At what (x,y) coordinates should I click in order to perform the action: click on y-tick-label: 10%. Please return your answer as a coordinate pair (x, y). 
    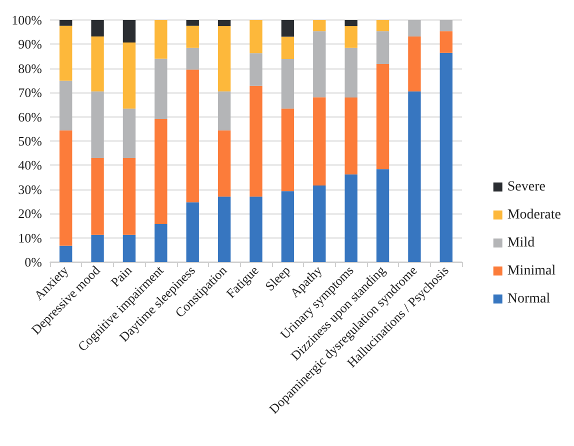
    Looking at the image, I should click on (30, 238).